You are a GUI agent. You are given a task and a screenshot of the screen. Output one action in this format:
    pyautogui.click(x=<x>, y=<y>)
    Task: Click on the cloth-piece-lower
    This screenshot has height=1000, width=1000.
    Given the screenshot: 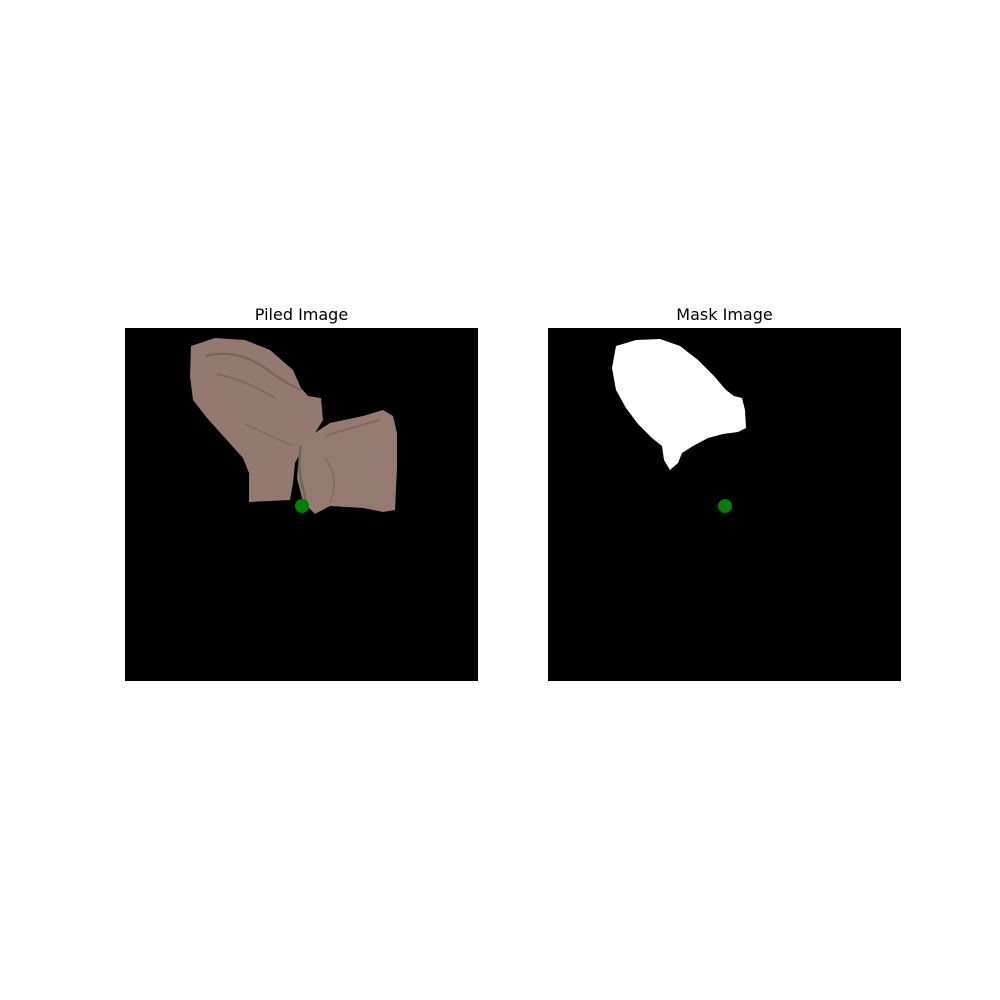 What is the action you would take?
    pyautogui.click(x=347, y=462)
    